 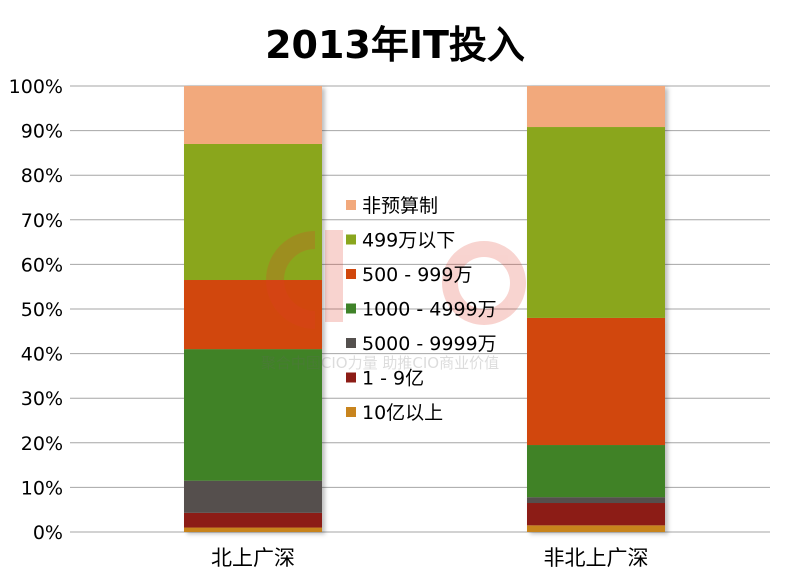 What do you see at coordinates (400, 206) in the screenshot?
I see `legend-label: 非预算制` at bounding box center [400, 206].